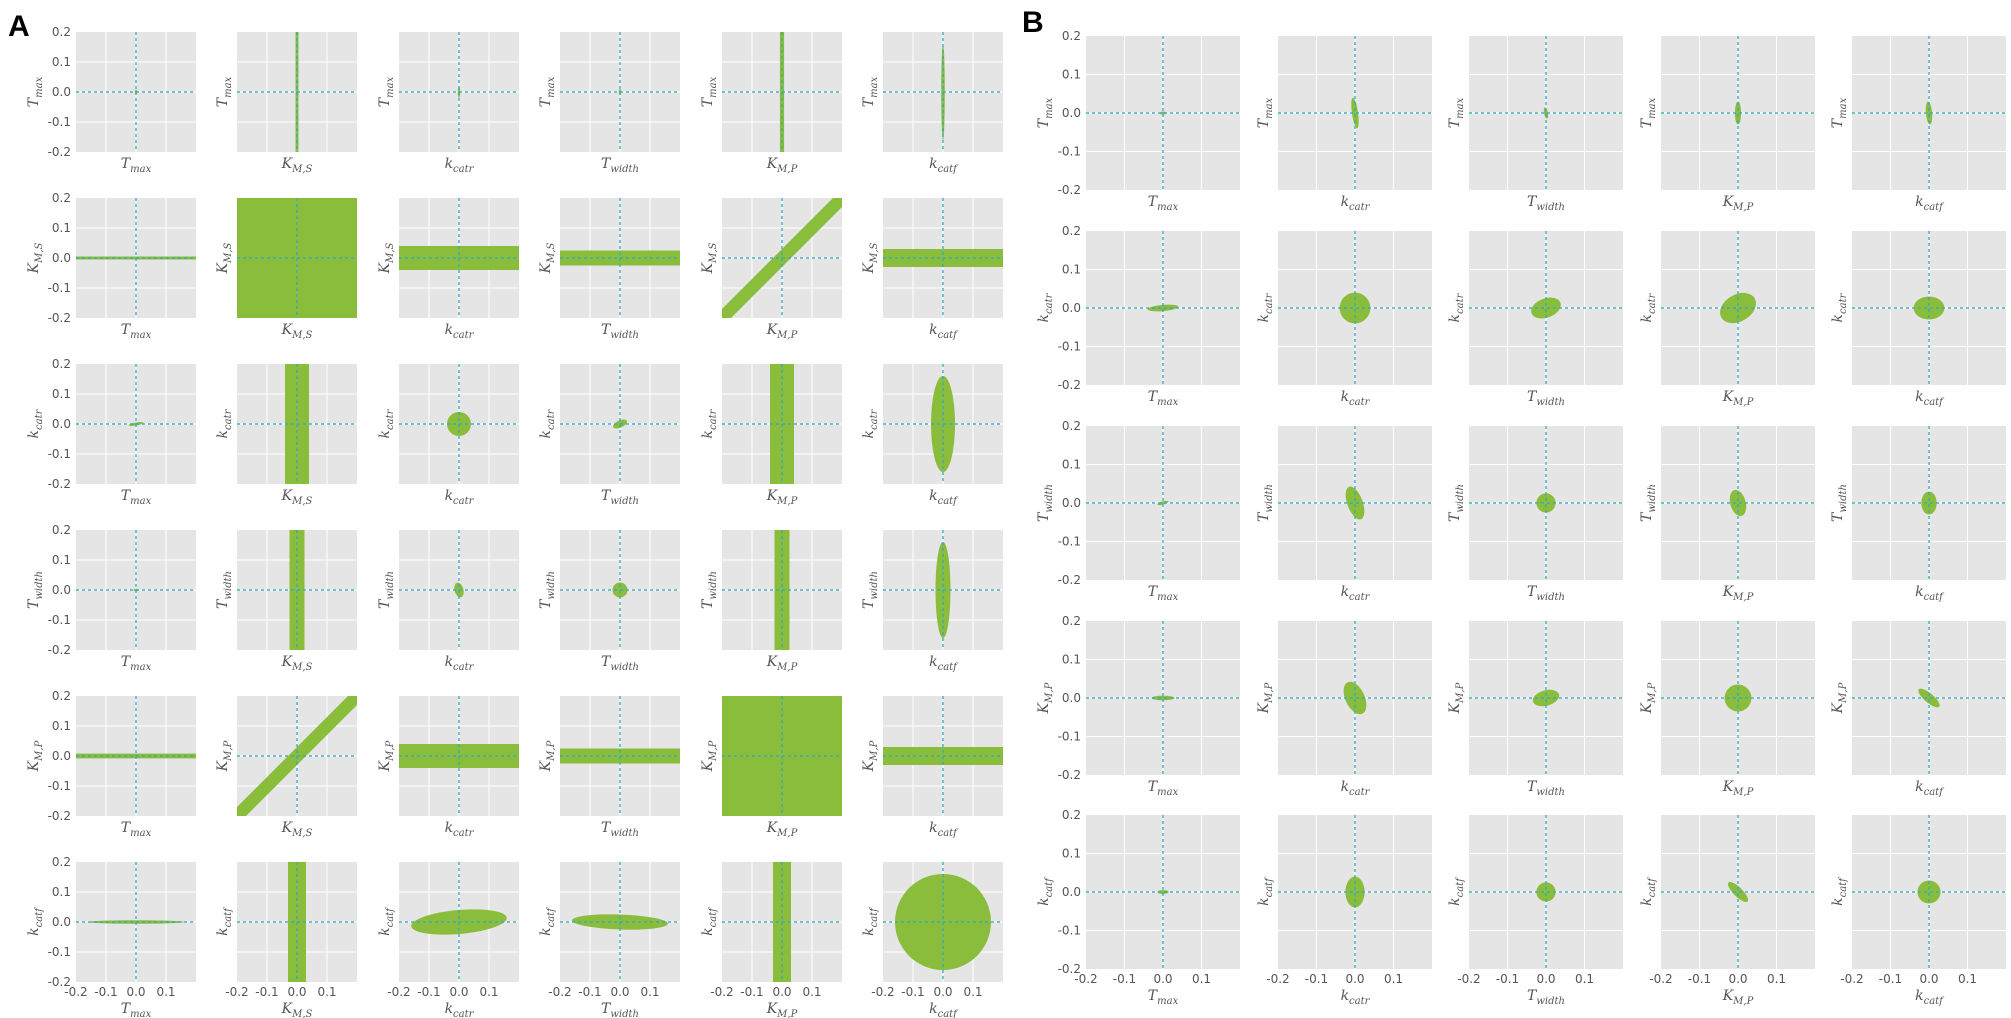 Image resolution: width=2011 pixels, height=1018 pixels. Describe the element at coordinates (932, 940) in the screenshot. I see `subplot: kcatf -0.2 -0.1 0.0 0.1 kcatf` at that location.